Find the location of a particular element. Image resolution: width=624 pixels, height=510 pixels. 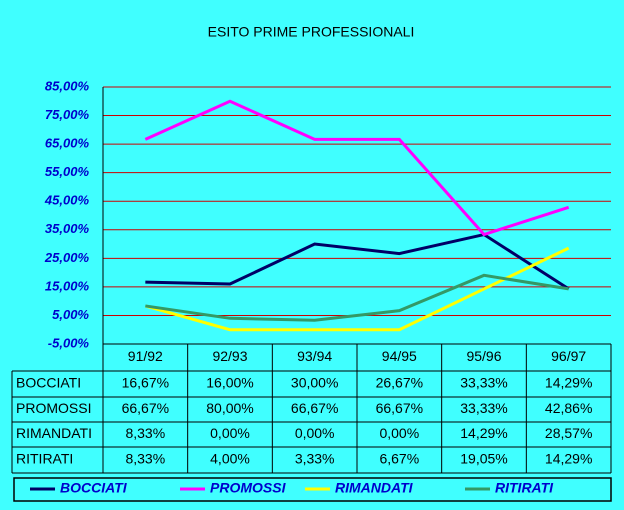

table-cell: 19,05% is located at coordinates (483, 459).